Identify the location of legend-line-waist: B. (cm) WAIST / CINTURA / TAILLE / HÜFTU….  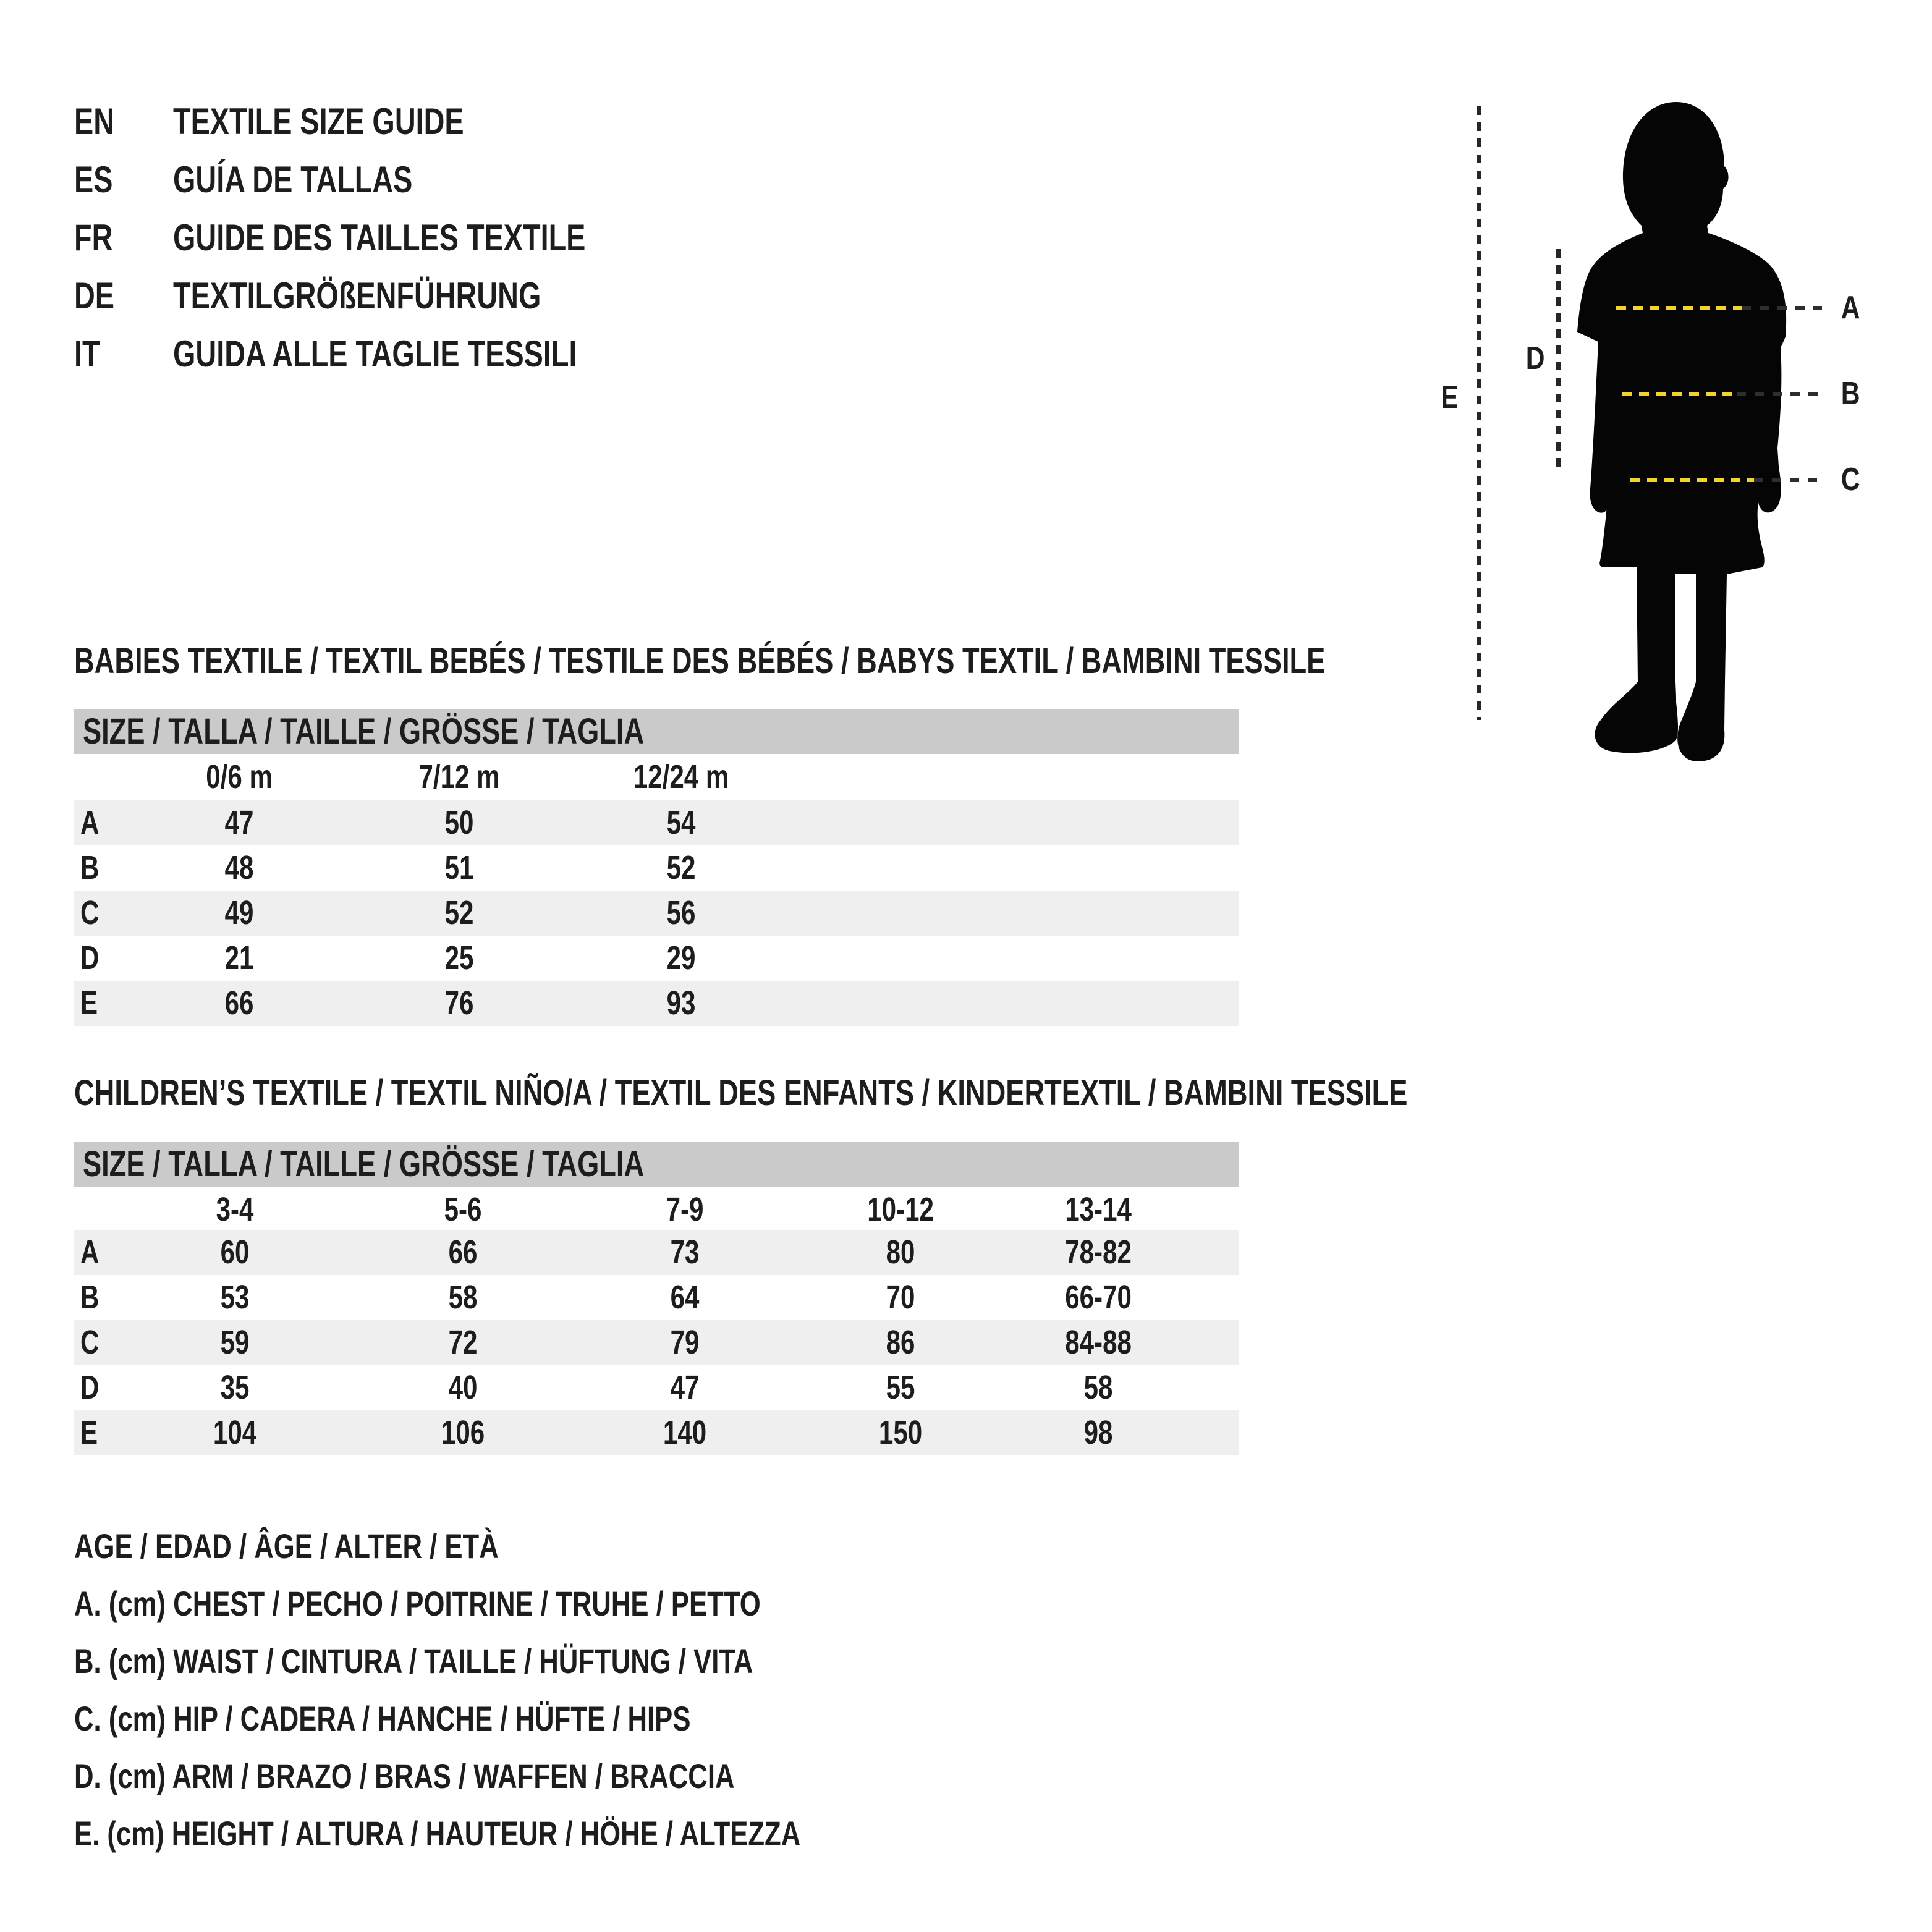
(413, 1661).